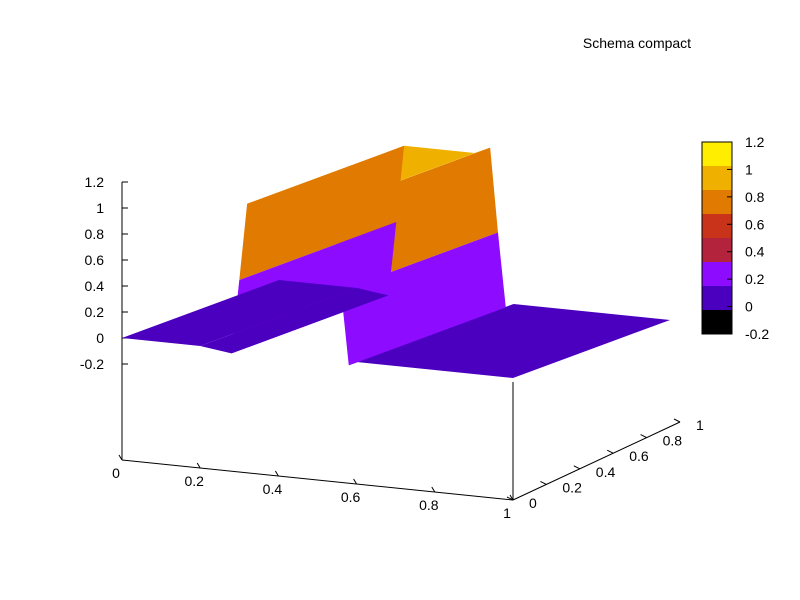 The image size is (800, 600). What do you see at coordinates (116, 473) in the screenshot?
I see `x-tick-label: 0` at bounding box center [116, 473].